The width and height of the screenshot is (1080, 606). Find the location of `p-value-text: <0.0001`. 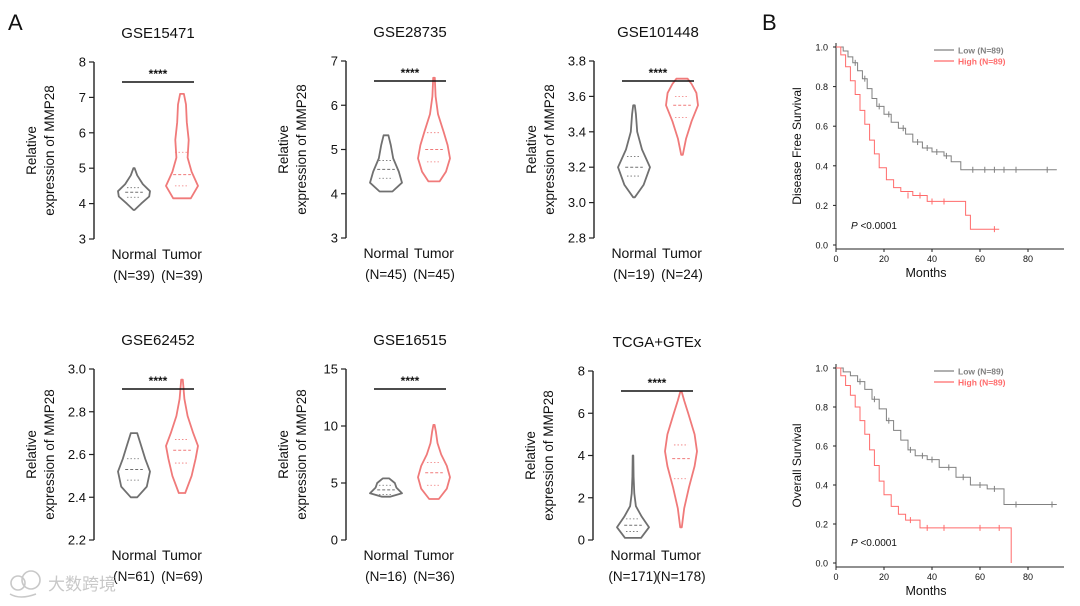

p-value-text: <0.0001 is located at coordinates (878, 226).